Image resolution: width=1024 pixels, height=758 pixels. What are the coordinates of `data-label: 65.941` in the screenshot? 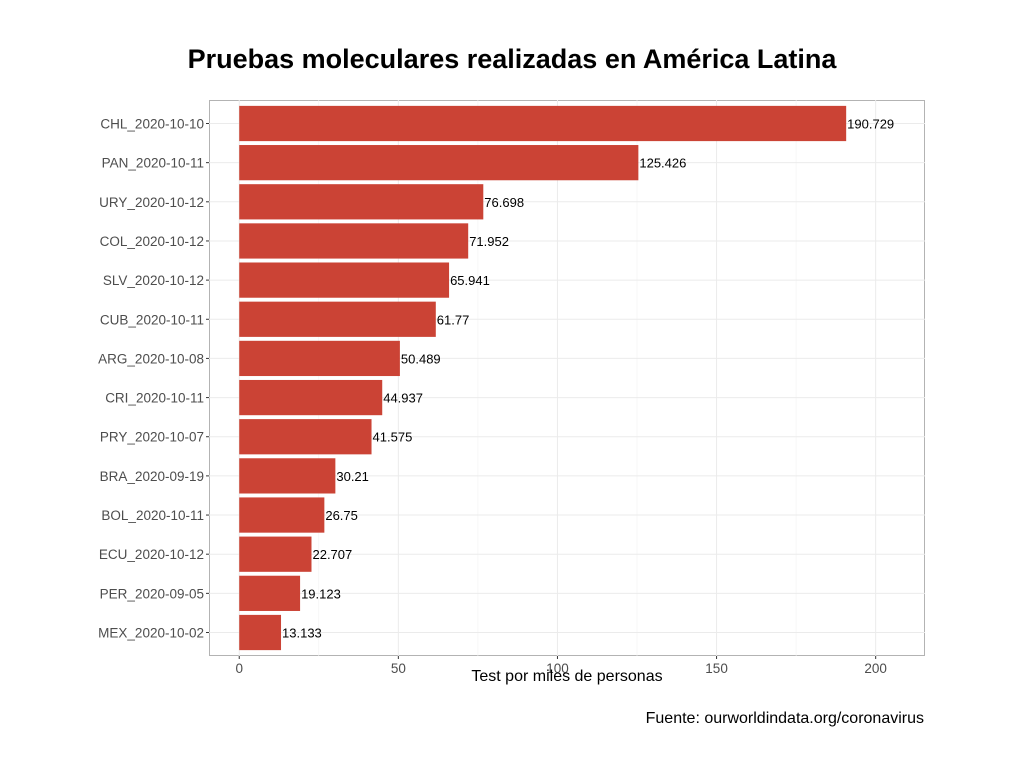 It's located at (470, 280).